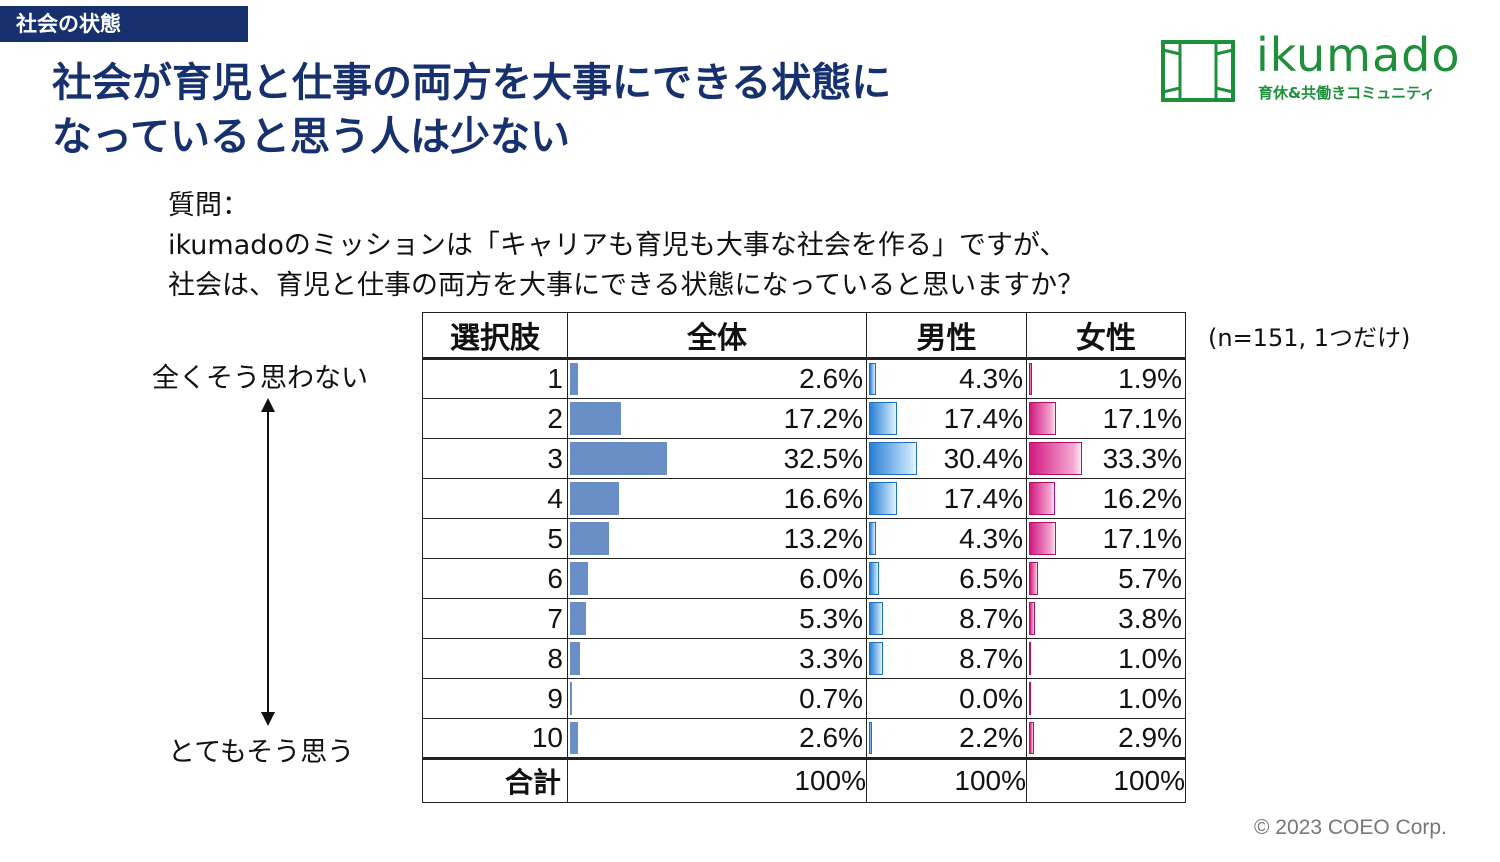 This screenshot has height=862, width=1500. I want to click on table-row: 6 6.0% 6.5% 5.7%, so click(804, 578).